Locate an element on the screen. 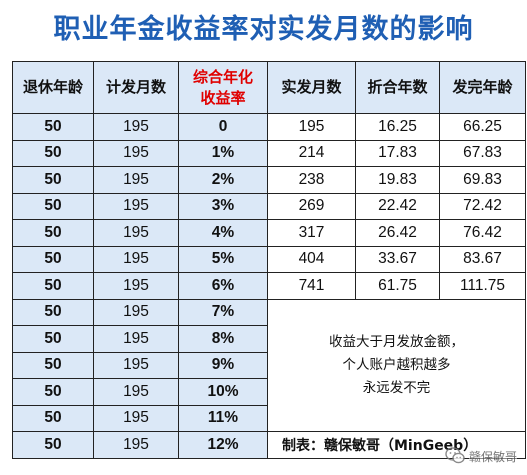 The height and width of the screenshot is (475, 527). table-row: 50 195 5% 404 33.67 83.67 is located at coordinates (269, 259).